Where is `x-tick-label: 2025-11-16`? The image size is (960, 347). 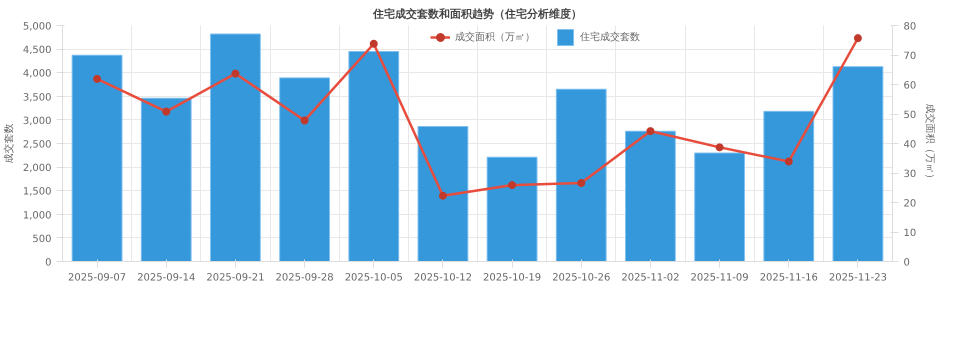
x-tick-label: 2025-11-16 is located at coordinates (789, 278).